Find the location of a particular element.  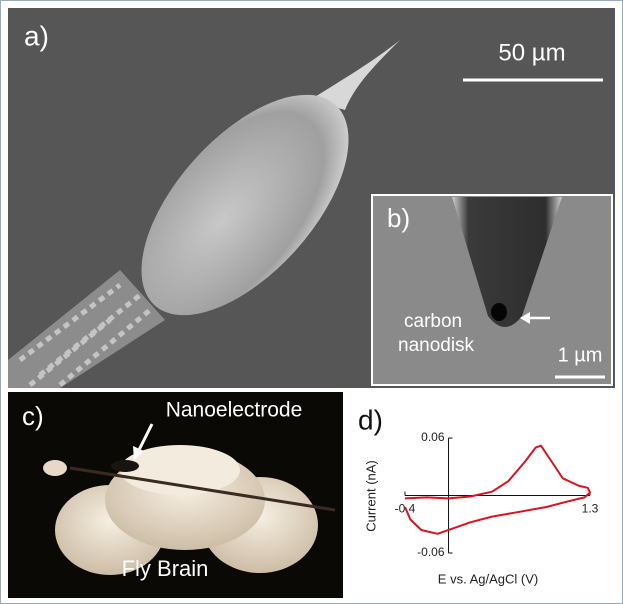

annotation: carbon is located at coordinates (433, 321).